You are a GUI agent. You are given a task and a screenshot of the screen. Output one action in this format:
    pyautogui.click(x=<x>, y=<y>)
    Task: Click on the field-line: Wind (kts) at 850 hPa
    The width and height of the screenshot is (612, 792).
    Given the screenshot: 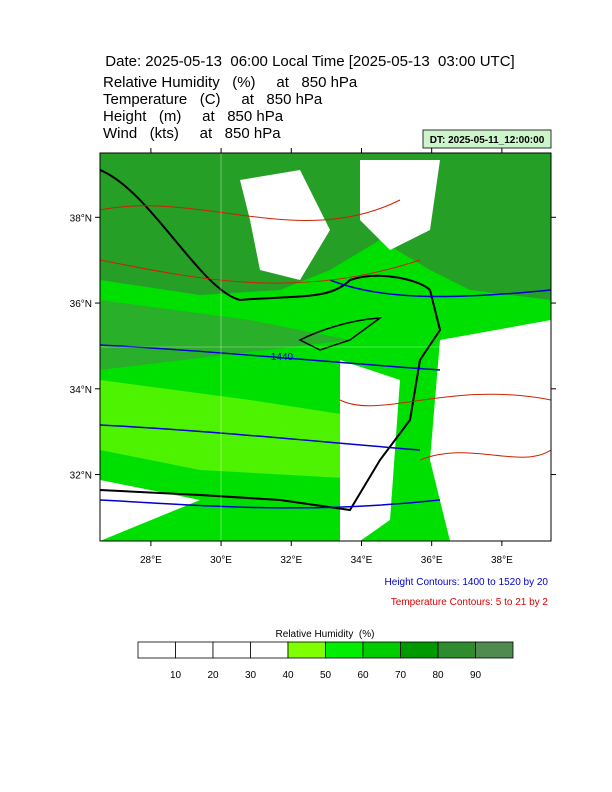 What is the action you would take?
    pyautogui.click(x=192, y=133)
    